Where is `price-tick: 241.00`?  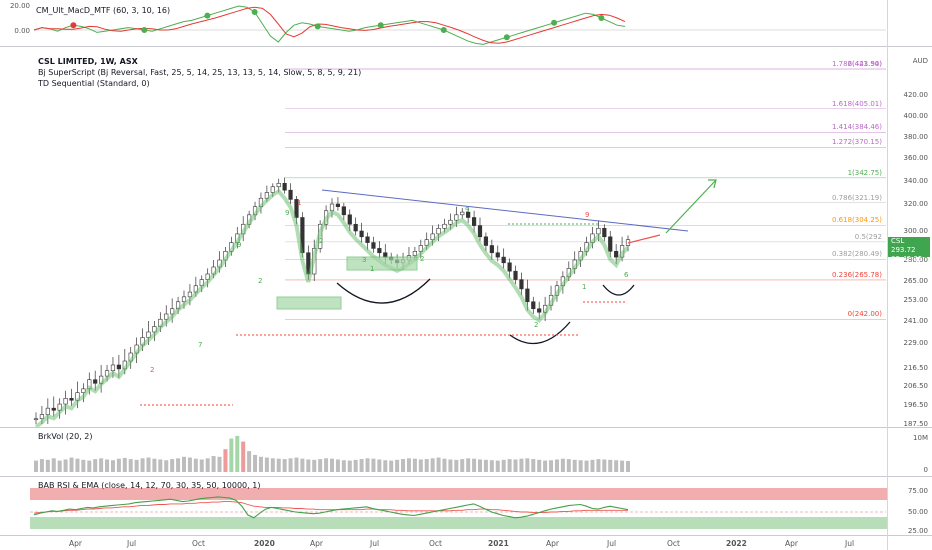 price-tick: 241.00 is located at coordinates (916, 321).